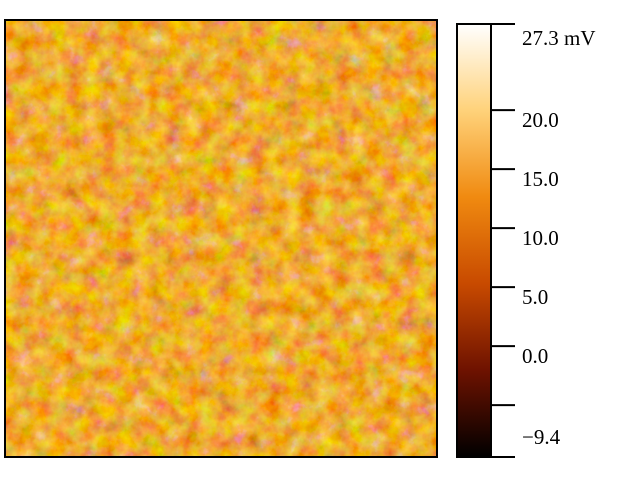 This screenshot has width=619, height=492. What do you see at coordinates (541, 437) in the screenshot?
I see `tick-label: −9.4` at bounding box center [541, 437].